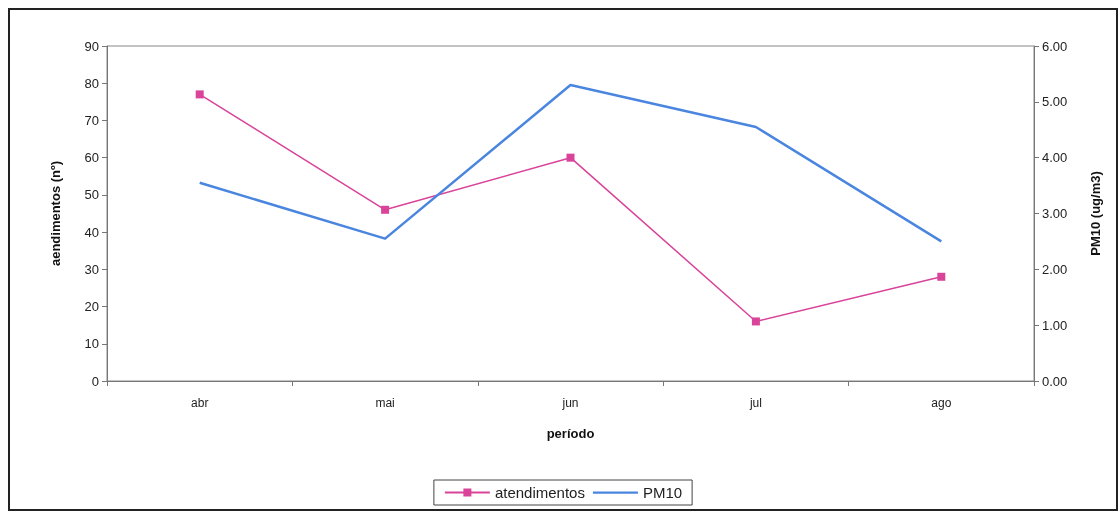  What do you see at coordinates (91, 344) in the screenshot?
I see `y-tick-label: 10` at bounding box center [91, 344].